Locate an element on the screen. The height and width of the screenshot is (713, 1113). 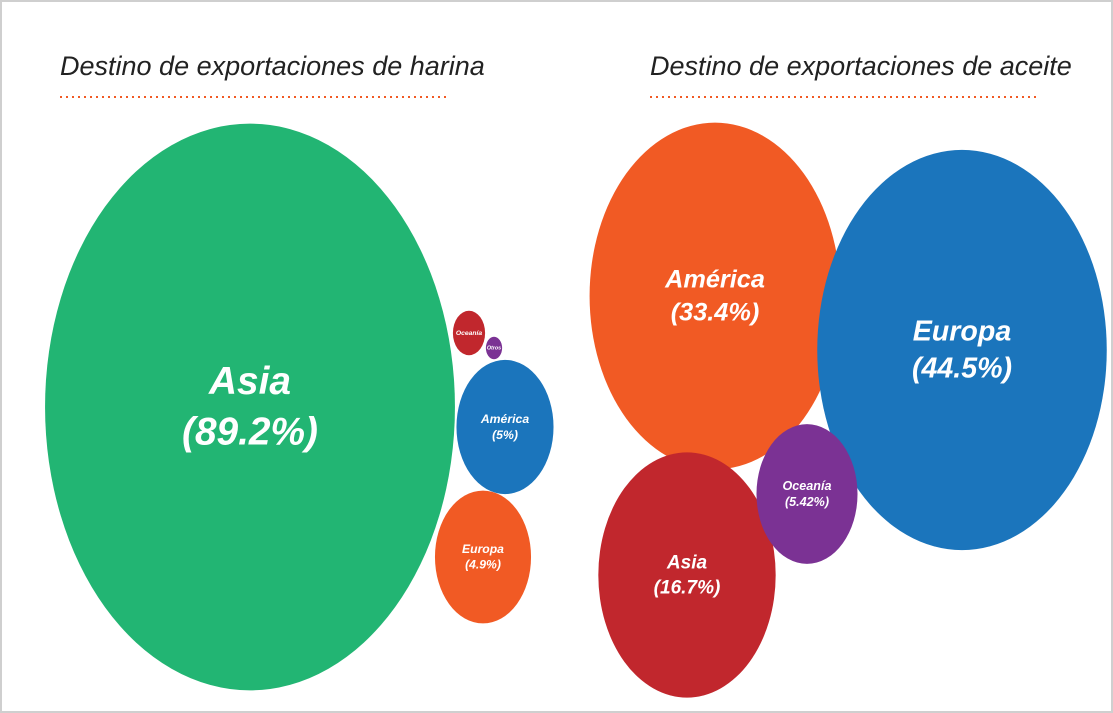
bubble-label: Otros is located at coordinates (494, 348).